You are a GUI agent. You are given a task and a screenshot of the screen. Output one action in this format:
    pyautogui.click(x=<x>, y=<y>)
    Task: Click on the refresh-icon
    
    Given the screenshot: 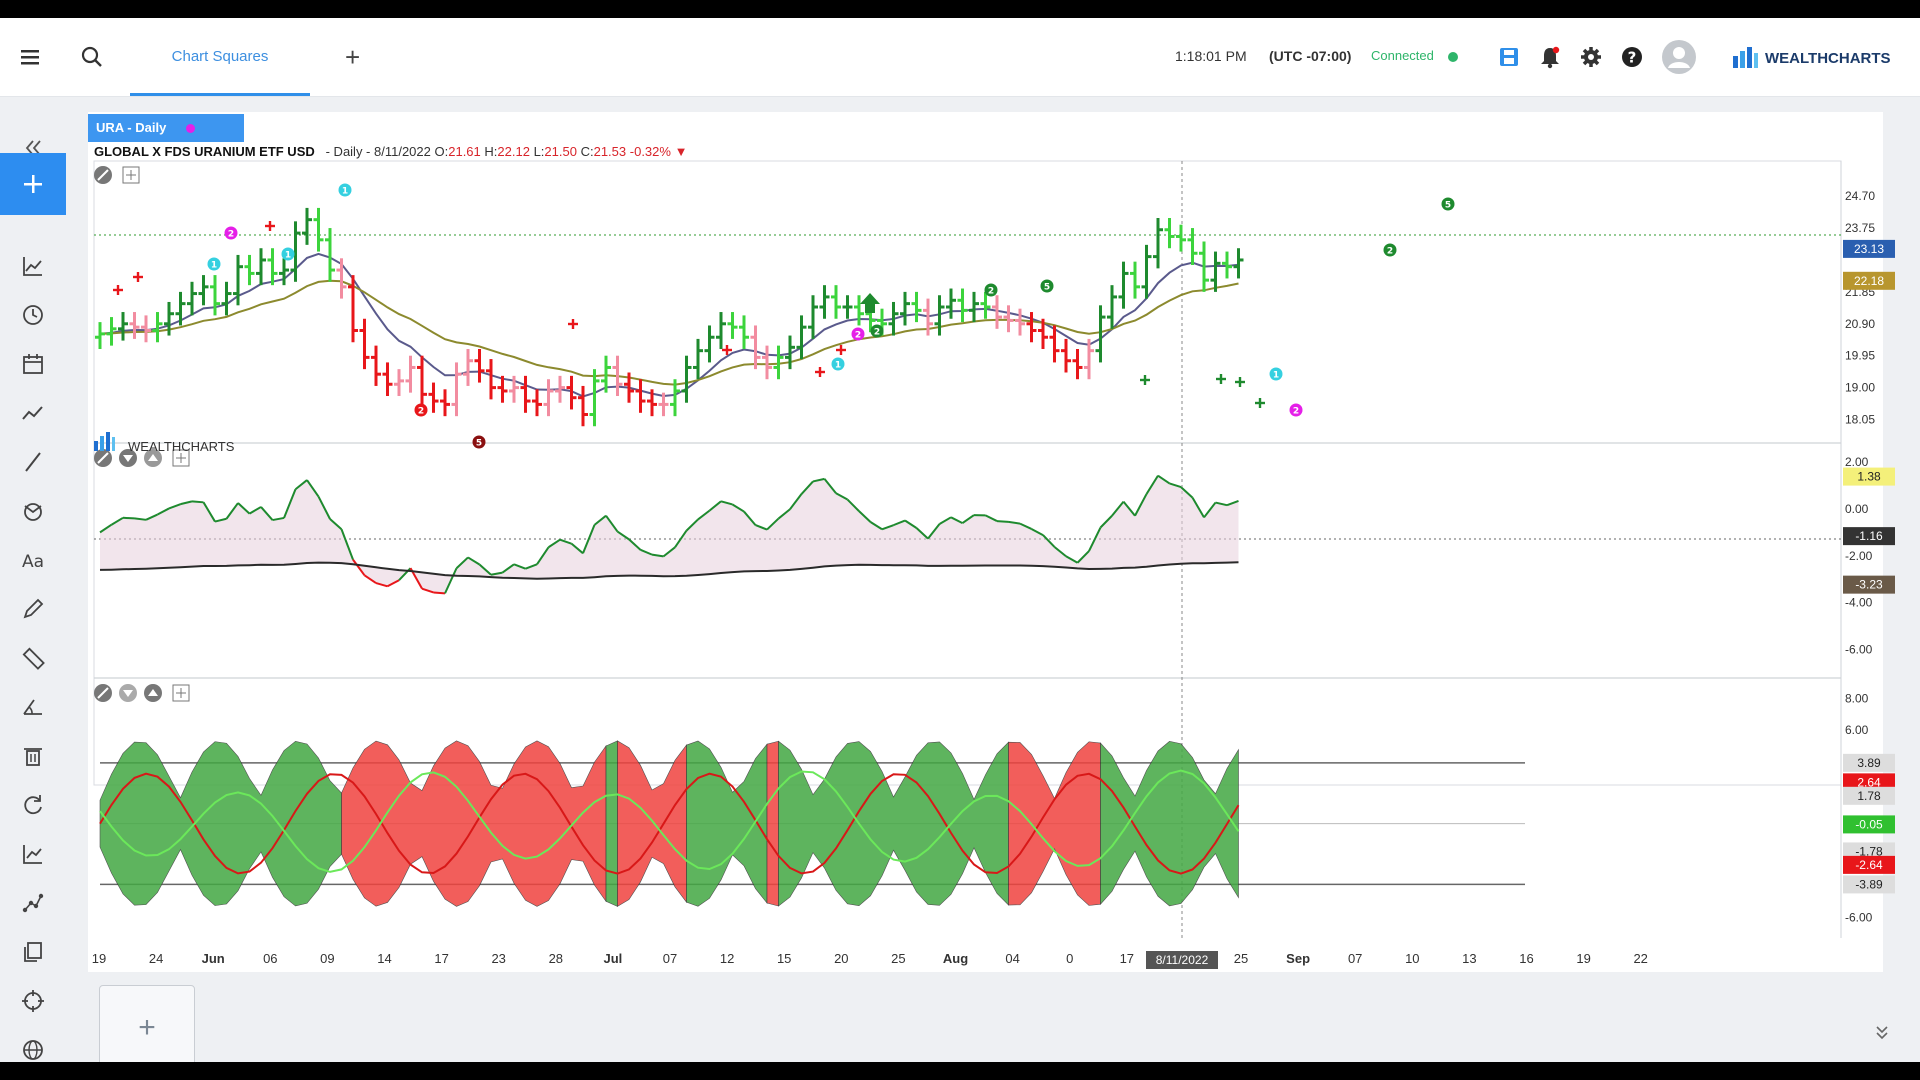 What is the action you would take?
    pyautogui.click(x=33, y=805)
    